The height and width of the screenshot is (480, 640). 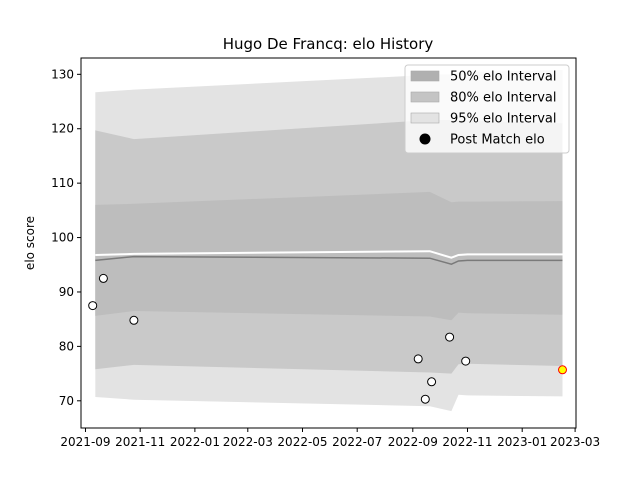 What do you see at coordinates (62, 238) in the screenshot?
I see `y-tick-label: 100` at bounding box center [62, 238].